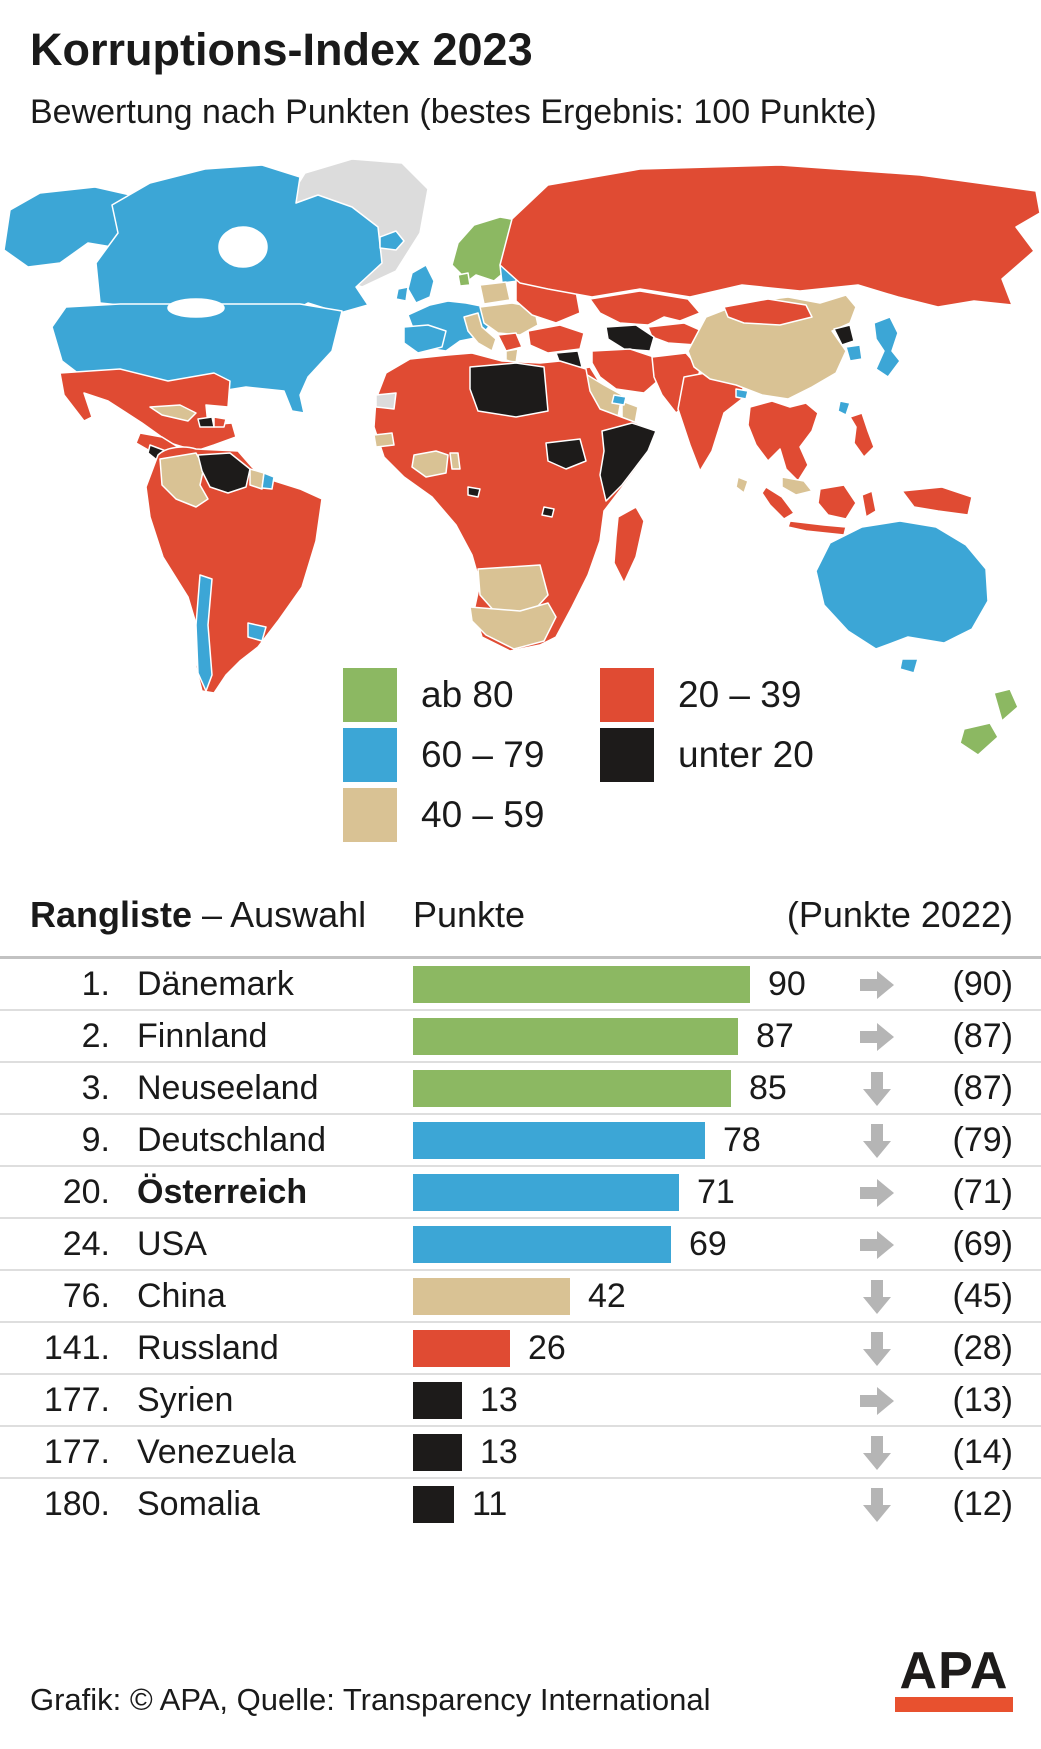 Image resolution: width=1041 pixels, height=1749 pixels. I want to click on region-benin, so click(455, 461).